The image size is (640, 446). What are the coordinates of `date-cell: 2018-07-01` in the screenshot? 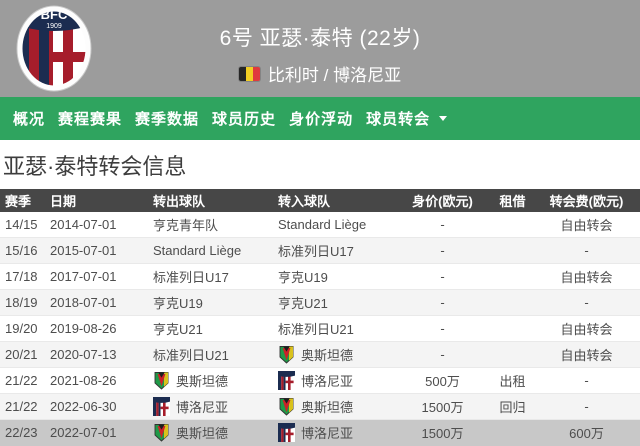 It's located at (83, 302).